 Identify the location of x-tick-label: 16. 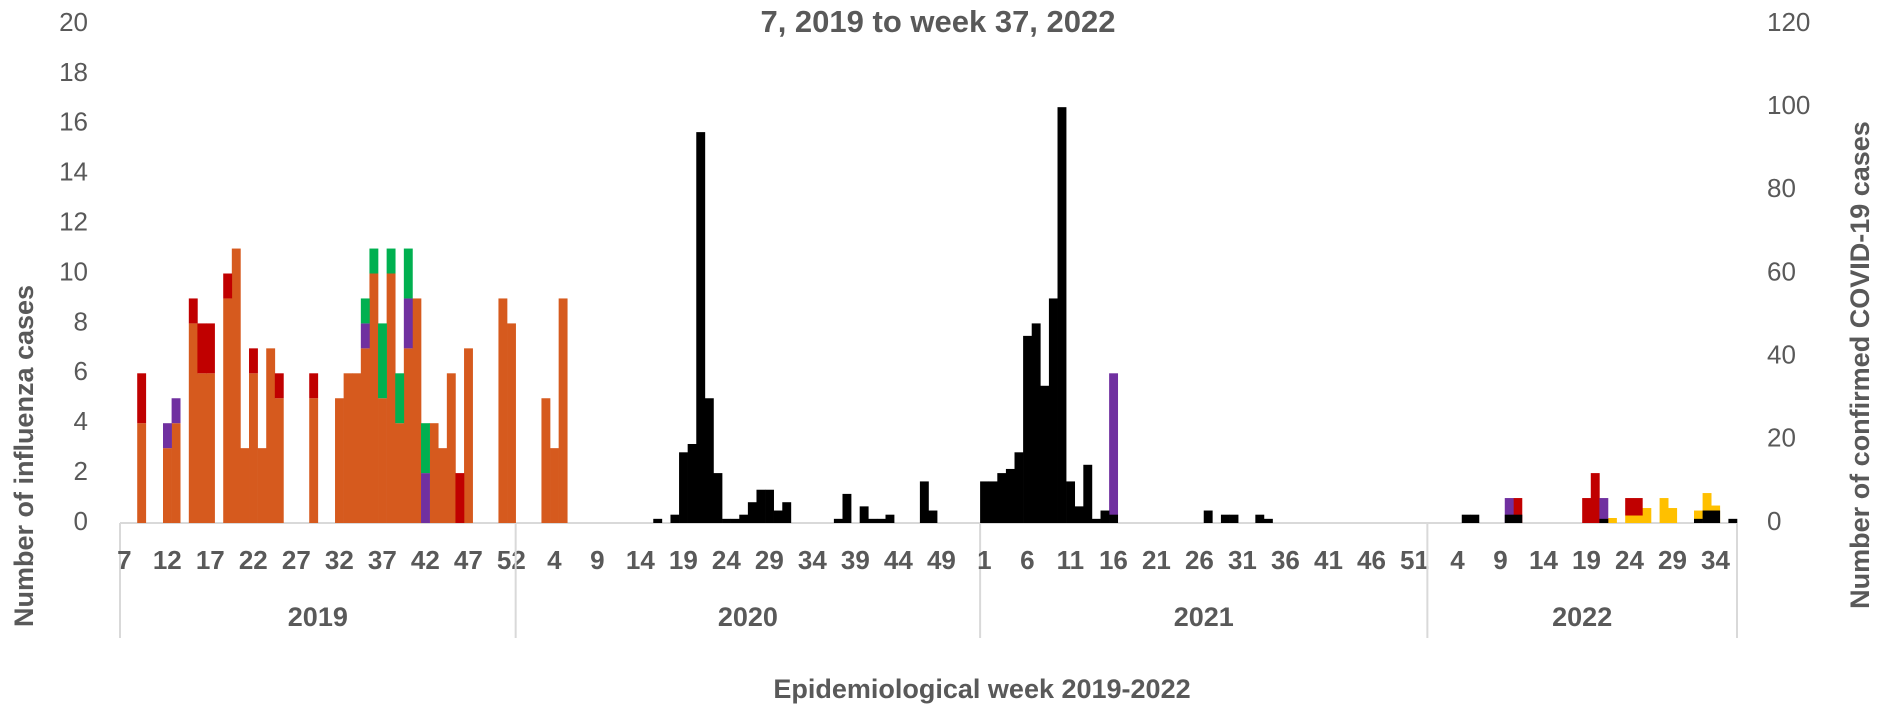
(1113, 560).